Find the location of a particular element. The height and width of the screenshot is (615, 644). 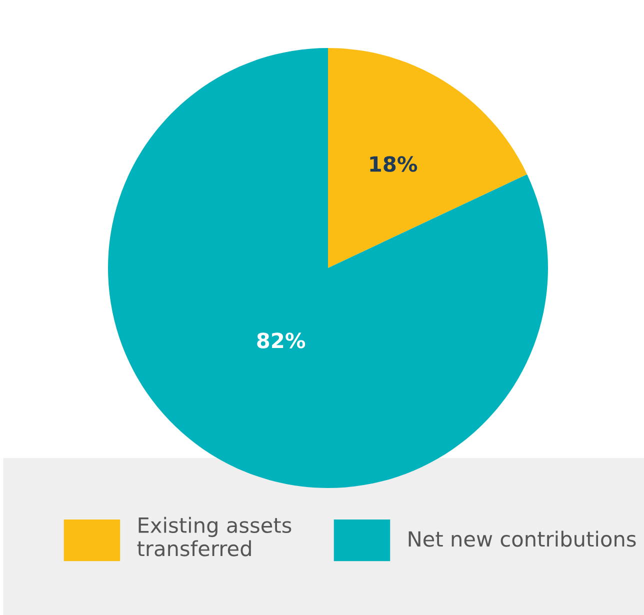

data-label: 82% is located at coordinates (281, 340).